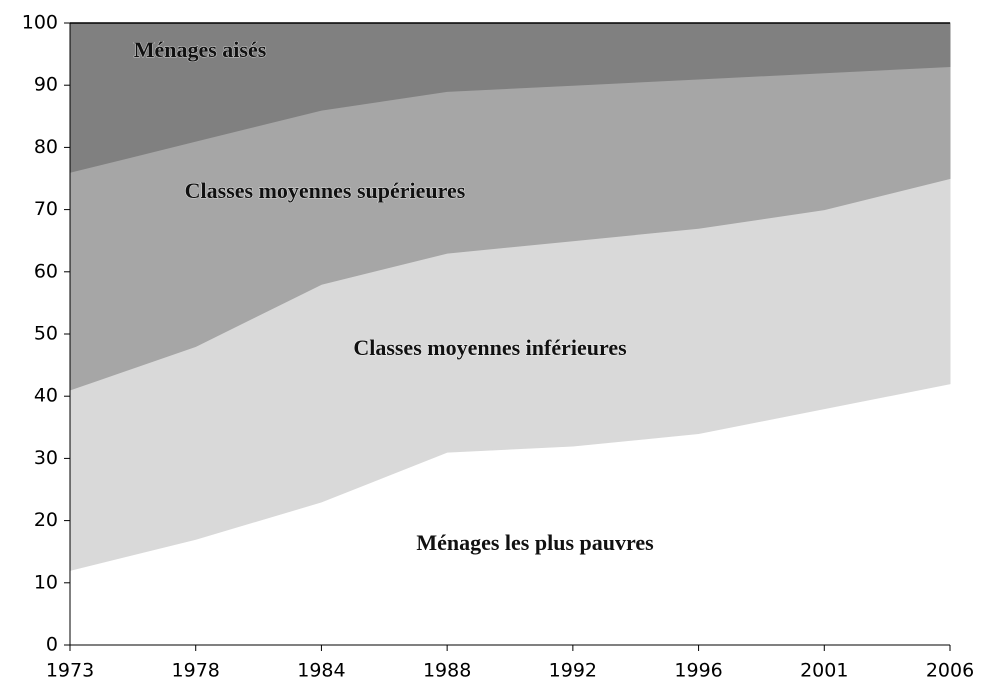 Image resolution: width=981 pixels, height=685 pixels. I want to click on x-tick-label: 1984, so click(321, 671).